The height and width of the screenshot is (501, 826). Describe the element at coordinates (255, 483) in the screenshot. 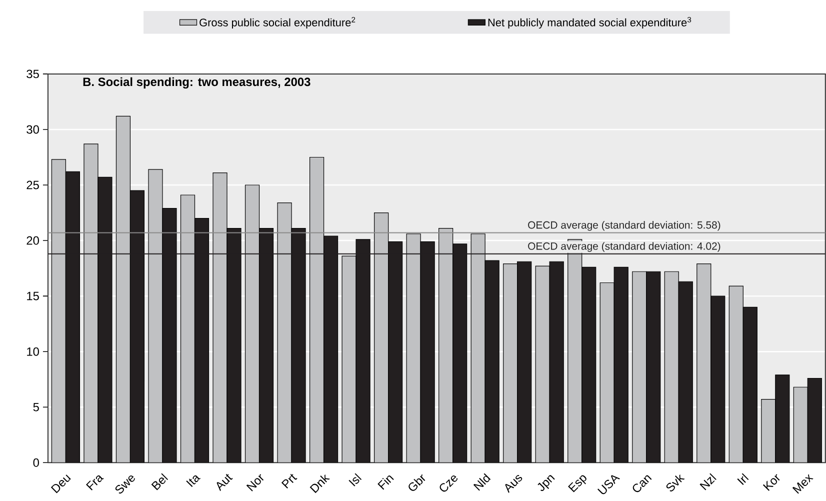

I see `x-tick-label: Nor` at that location.